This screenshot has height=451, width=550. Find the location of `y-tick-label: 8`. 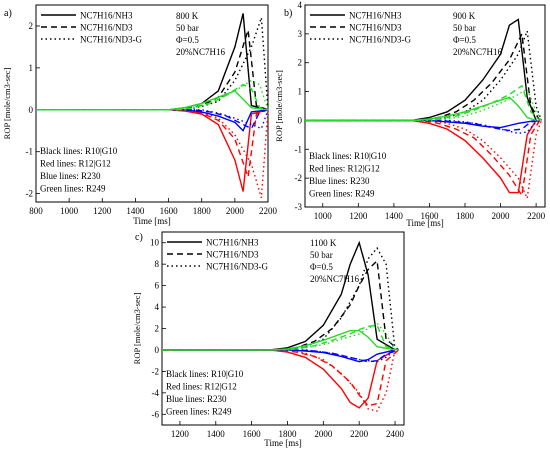

y-tick-label: 8 is located at coordinates (157, 264).